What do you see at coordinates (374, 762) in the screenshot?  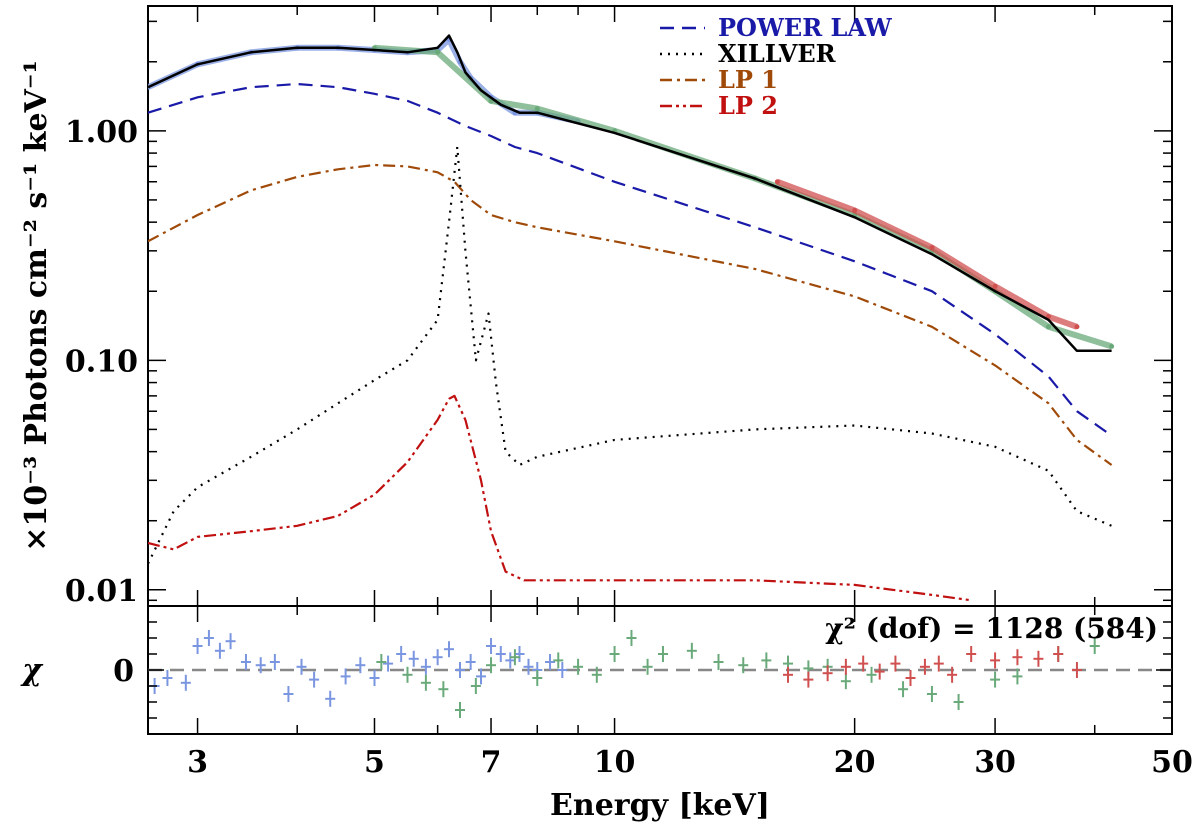 I see `x-tick-label: 5` at bounding box center [374, 762].